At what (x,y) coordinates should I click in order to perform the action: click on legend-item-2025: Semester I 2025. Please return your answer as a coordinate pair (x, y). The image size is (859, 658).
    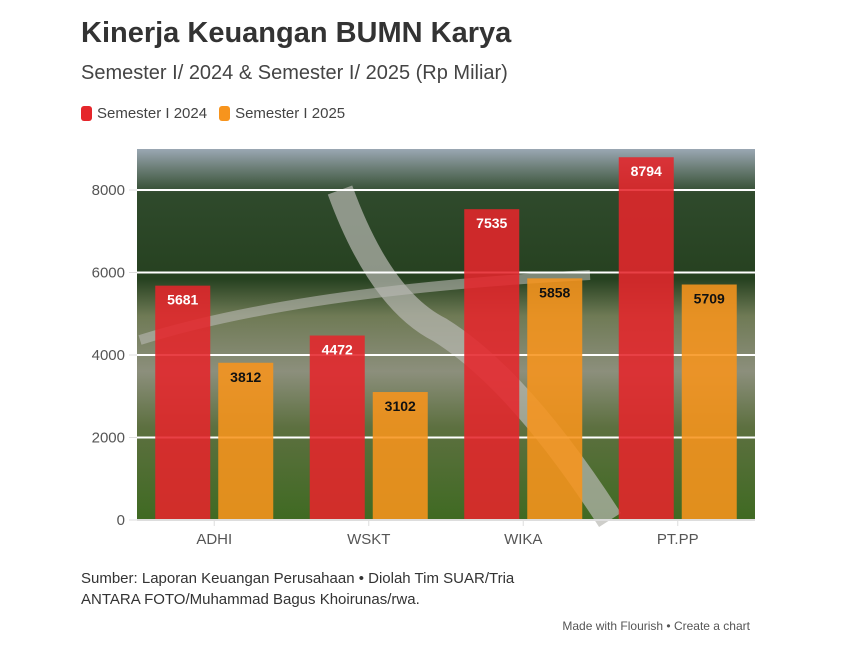
    Looking at the image, I should click on (282, 113).